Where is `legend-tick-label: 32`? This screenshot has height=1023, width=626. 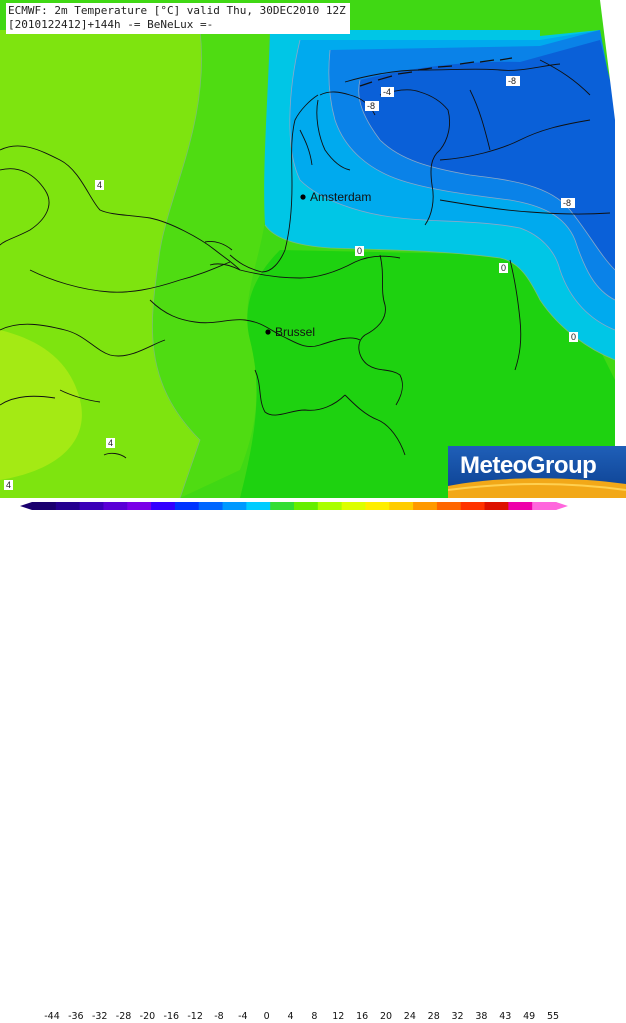 legend-tick-label: 32 is located at coordinates (457, 1016).